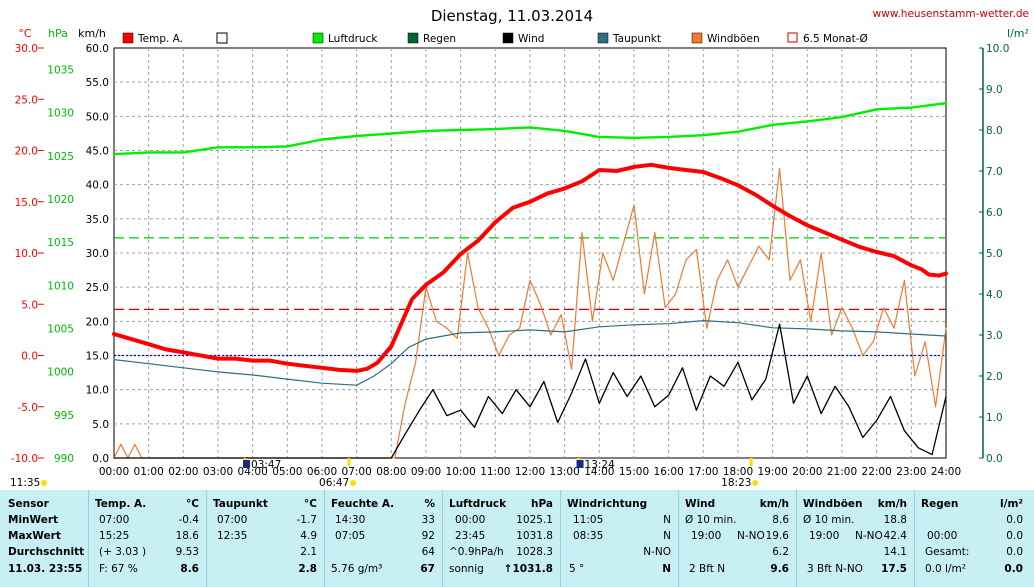 The image size is (1034, 587). I want to click on dew-column: Taupunkt °C 07:00 -1.7 12:35 4.9 2.1 2.8, so click(265, 538).